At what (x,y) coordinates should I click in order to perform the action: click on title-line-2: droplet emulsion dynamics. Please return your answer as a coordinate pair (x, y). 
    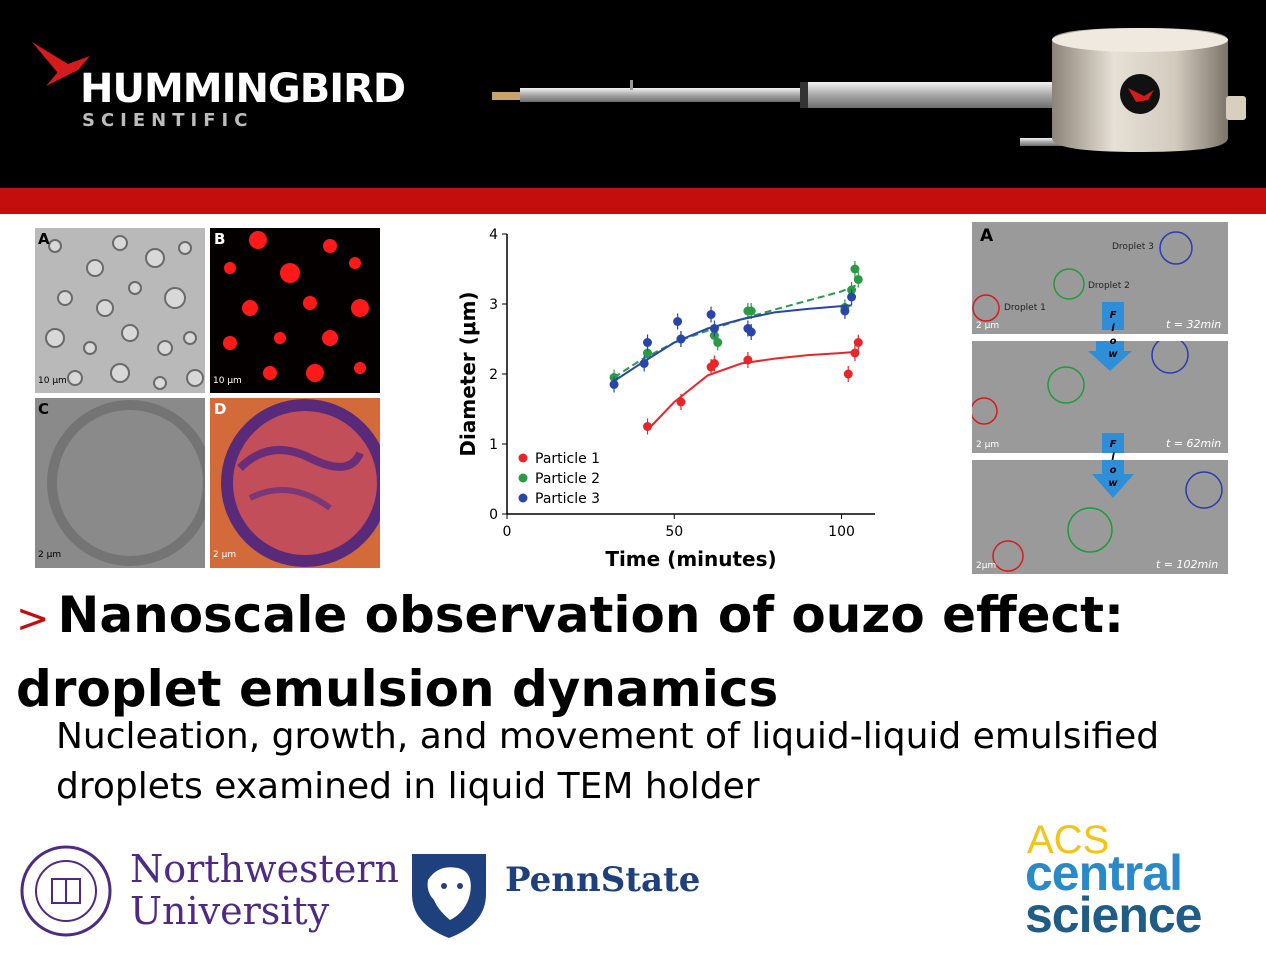
    Looking at the image, I should click on (397, 689).